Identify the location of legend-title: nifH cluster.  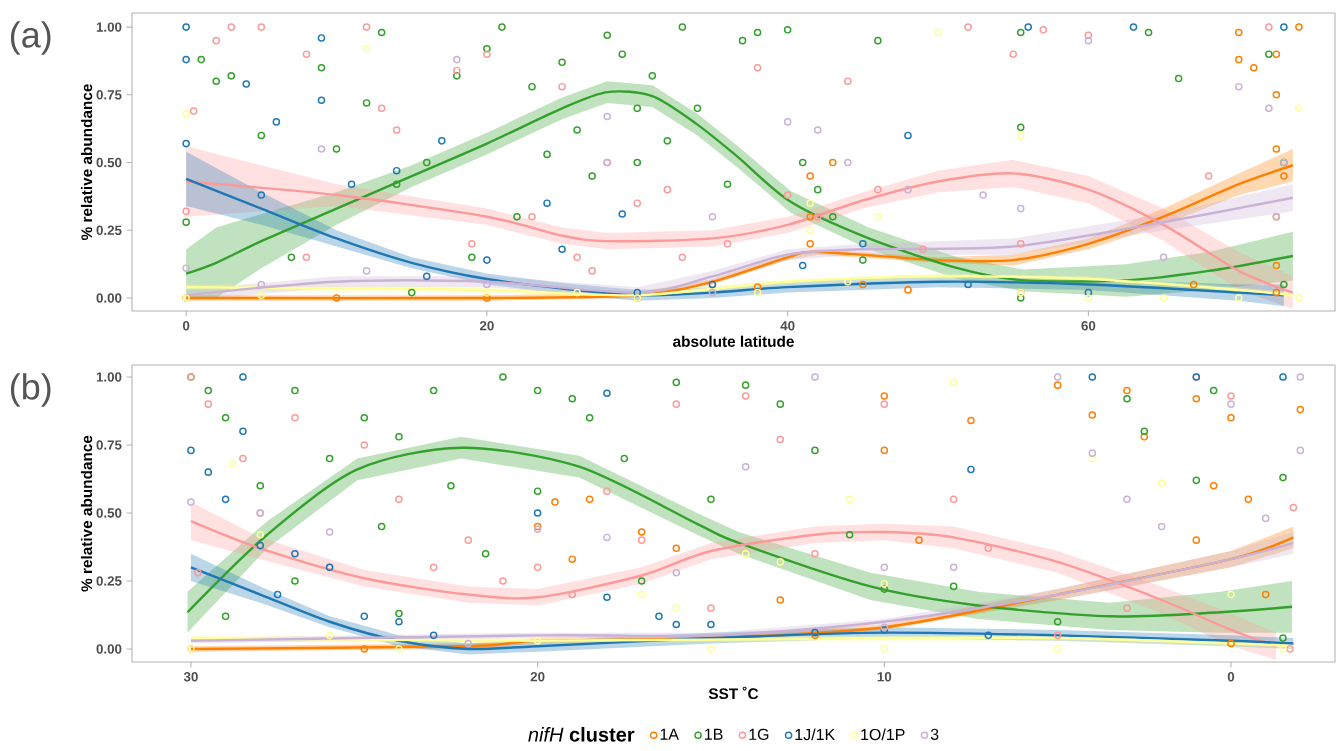
(581, 734).